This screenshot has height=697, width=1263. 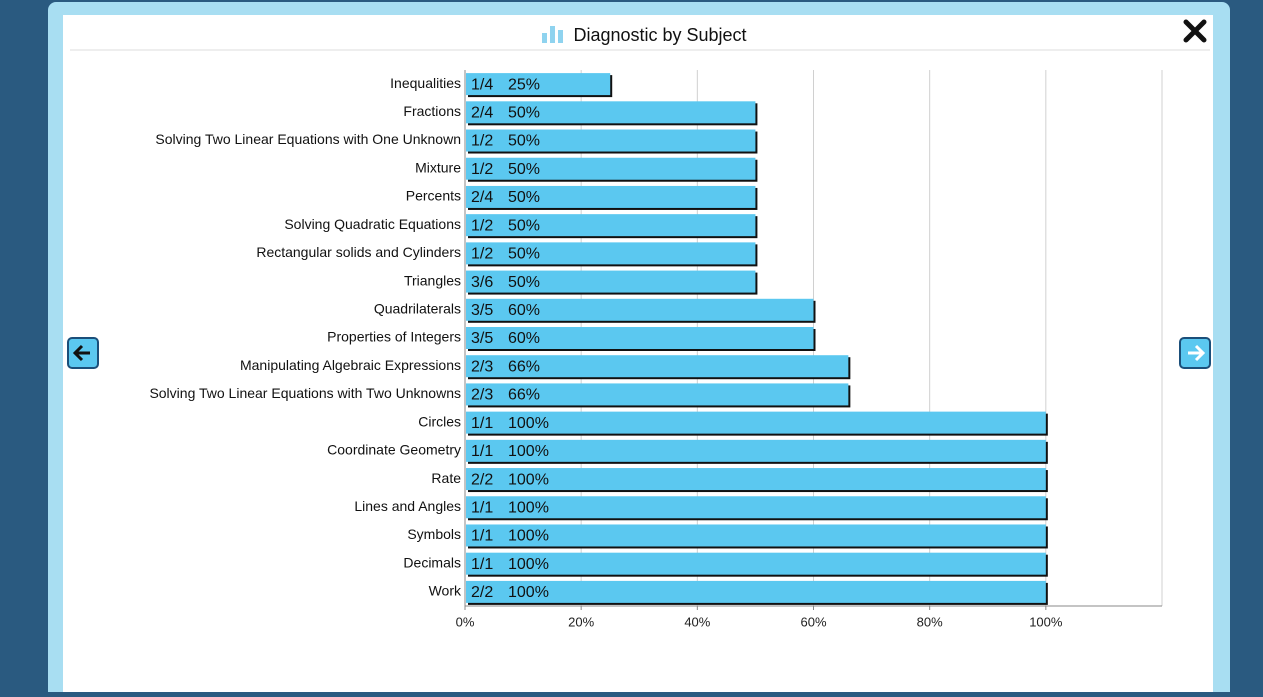 What do you see at coordinates (446, 478) in the screenshot?
I see `y-category-label: Rate` at bounding box center [446, 478].